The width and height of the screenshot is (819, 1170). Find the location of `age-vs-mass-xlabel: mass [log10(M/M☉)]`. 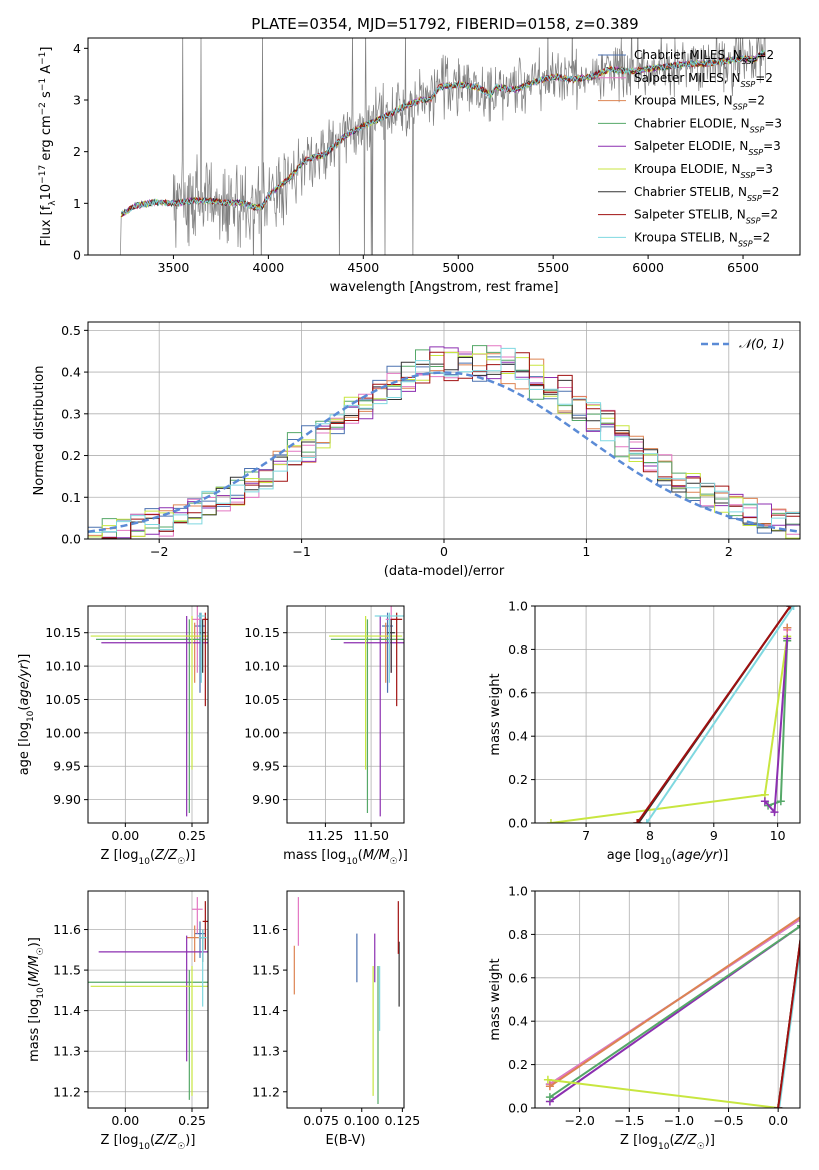

age-vs-mass-xlabel: mass [log10(M/M☉)] is located at coordinates (345, 857).